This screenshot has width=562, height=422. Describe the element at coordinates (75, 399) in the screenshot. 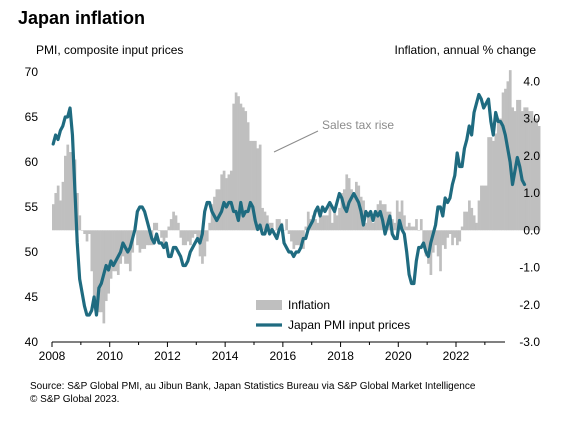

I see `copyright-text: © S&P Global 2023.` at that location.